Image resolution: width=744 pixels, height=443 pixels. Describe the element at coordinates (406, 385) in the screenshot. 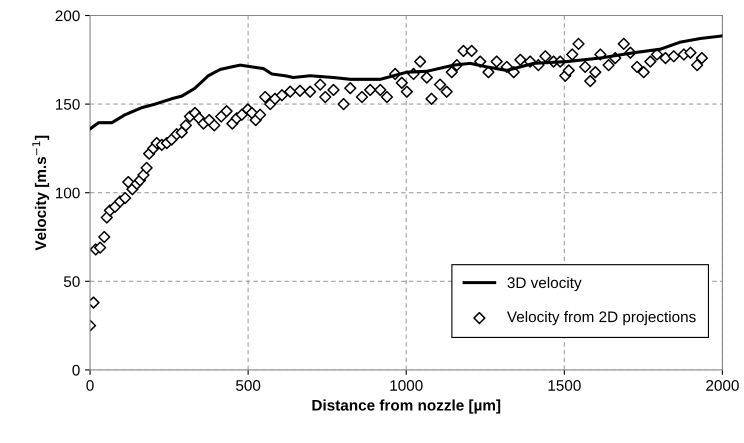

I see `x-tick-label: 1000` at that location.